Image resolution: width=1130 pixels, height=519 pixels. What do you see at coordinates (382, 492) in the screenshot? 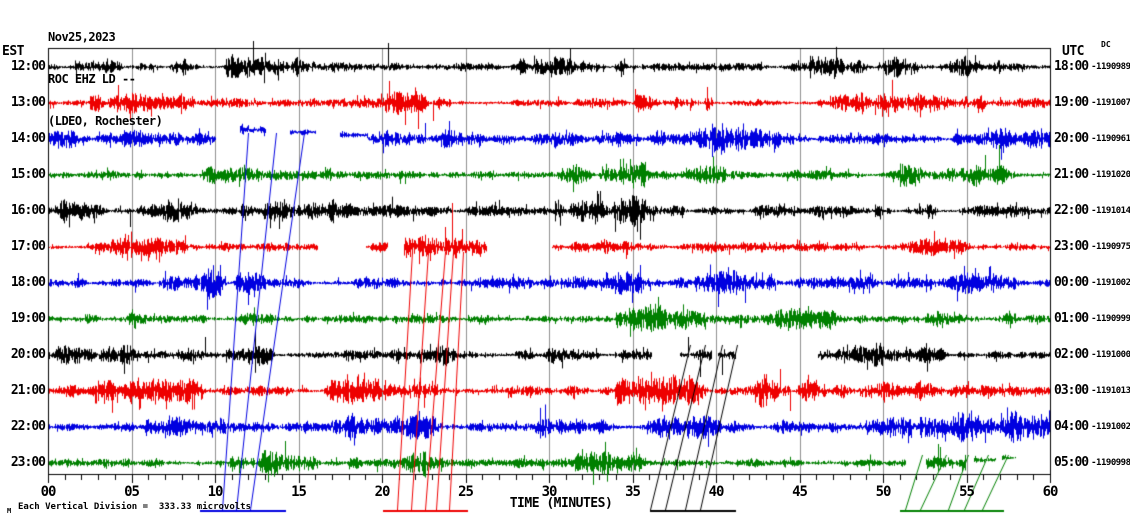
I see `x-tick-label: 20` at bounding box center [382, 492].